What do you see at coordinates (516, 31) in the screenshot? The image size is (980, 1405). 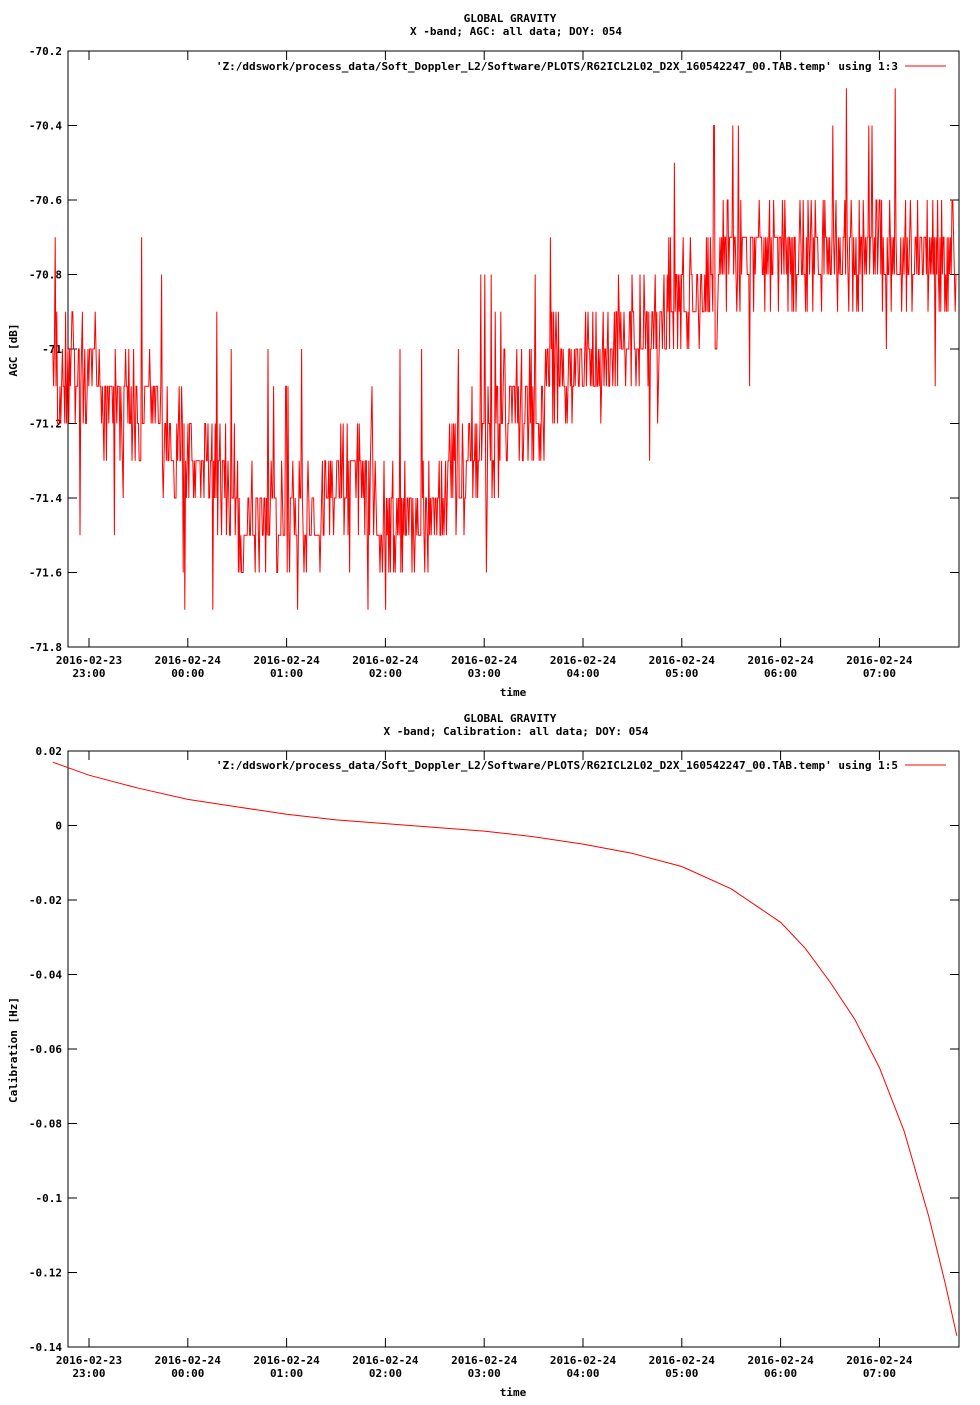 I see `agc-chart-subtitle: X -band; AGC: all data; DOY: 054` at bounding box center [516, 31].